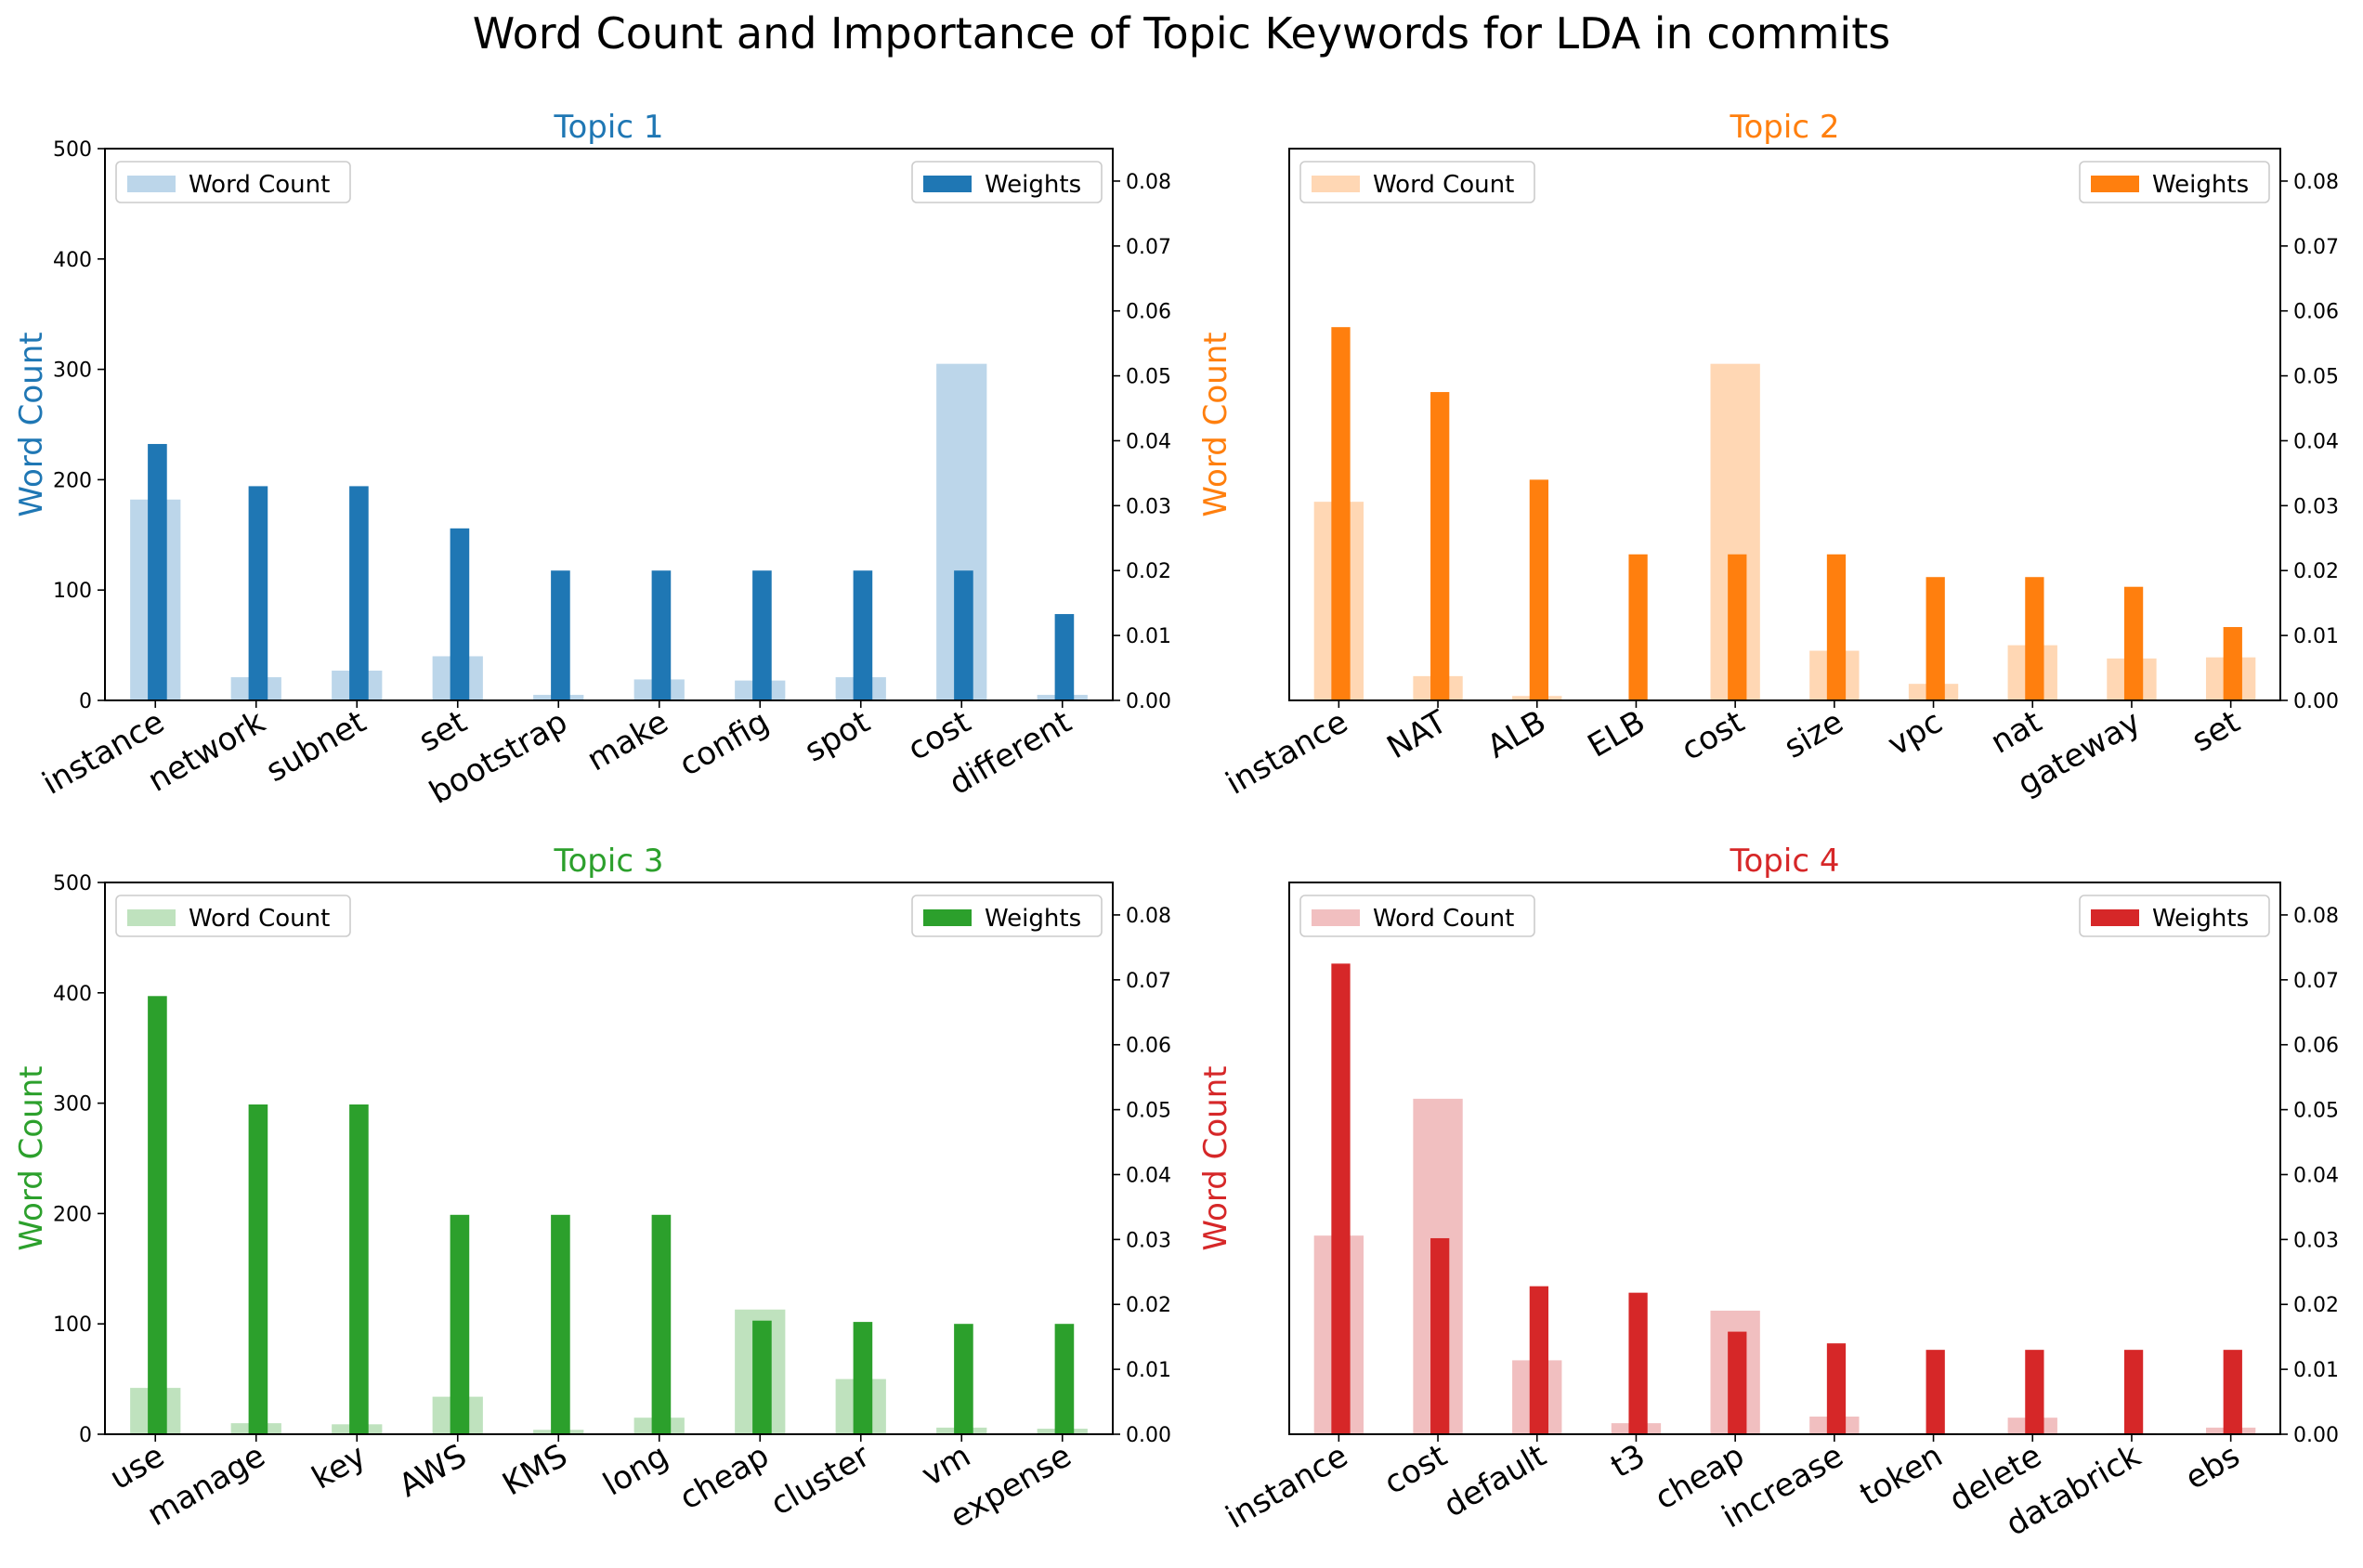 The image size is (2363, 1568). What do you see at coordinates (609, 127) in the screenshot?
I see `subplot-title: Topic 1` at bounding box center [609, 127].